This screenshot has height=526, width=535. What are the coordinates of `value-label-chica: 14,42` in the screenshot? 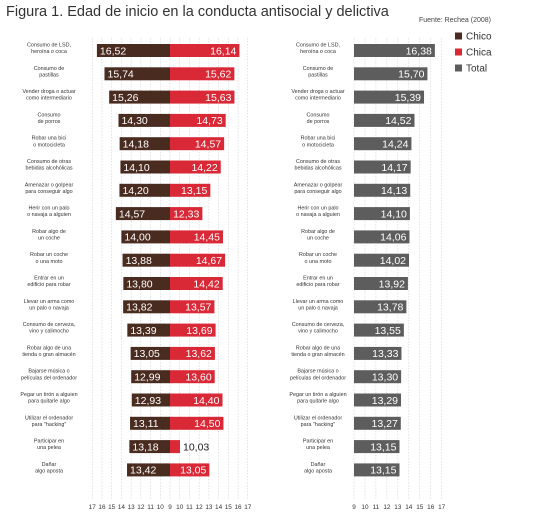 It's located at (206, 284).